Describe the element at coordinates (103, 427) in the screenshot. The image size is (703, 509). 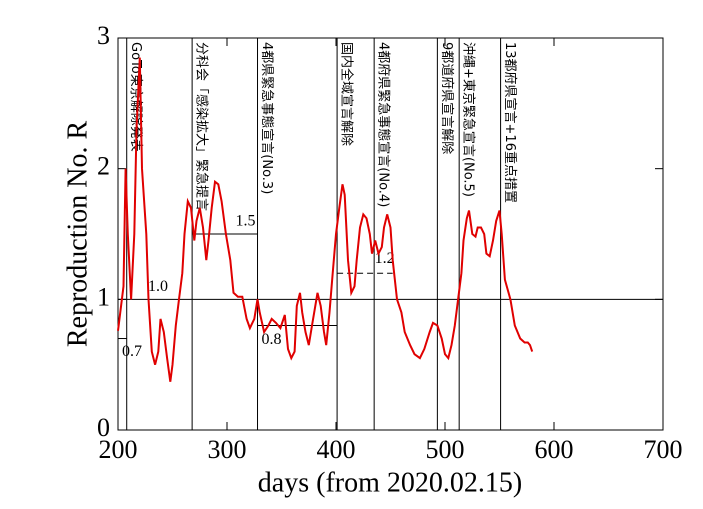
I see `y-tick-label: 0` at that location.